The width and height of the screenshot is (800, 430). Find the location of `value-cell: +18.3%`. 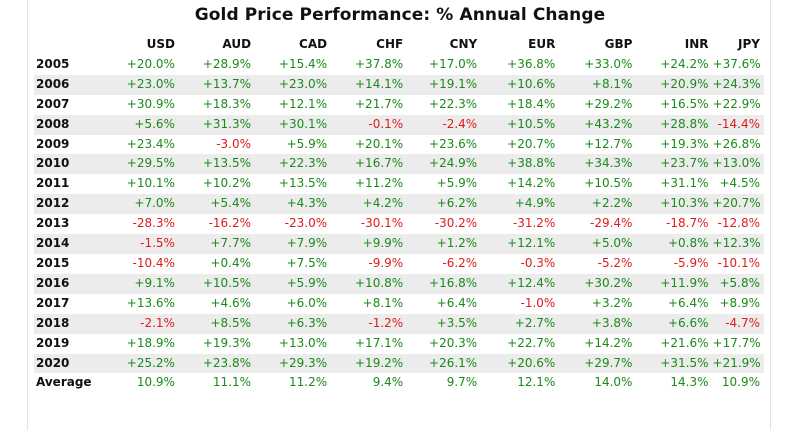

value-cell: +18.3% is located at coordinates (227, 103).